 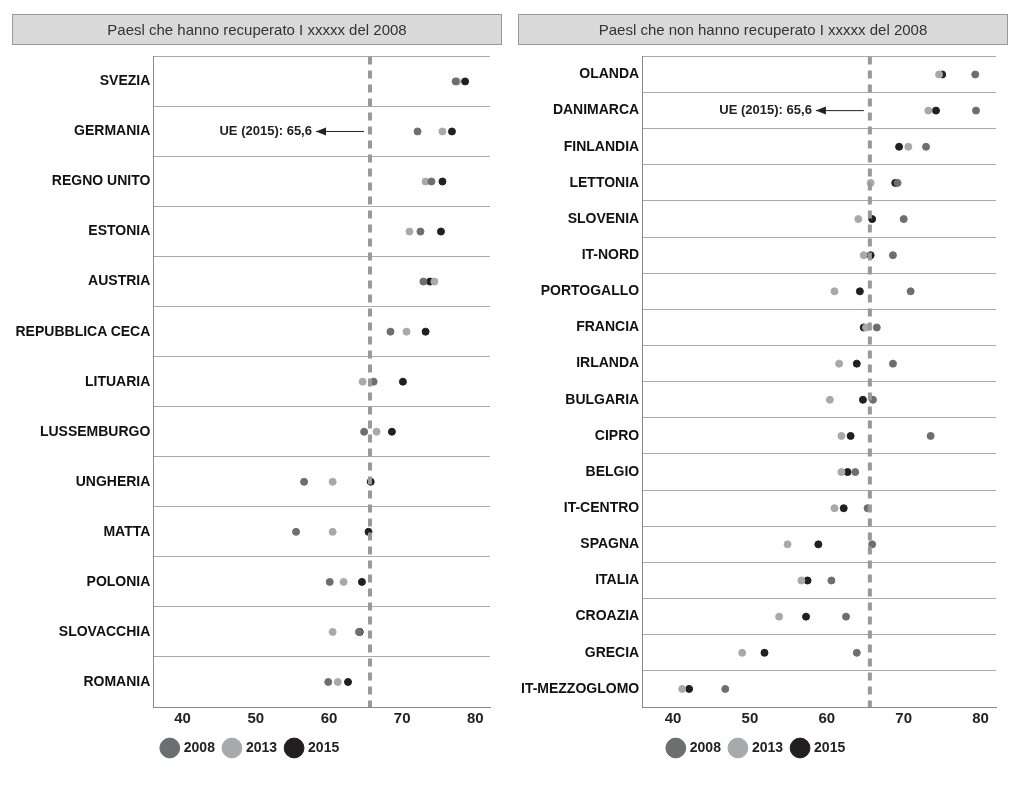 I want to click on y-tick-label: BULGARIA, so click(x=602, y=398).